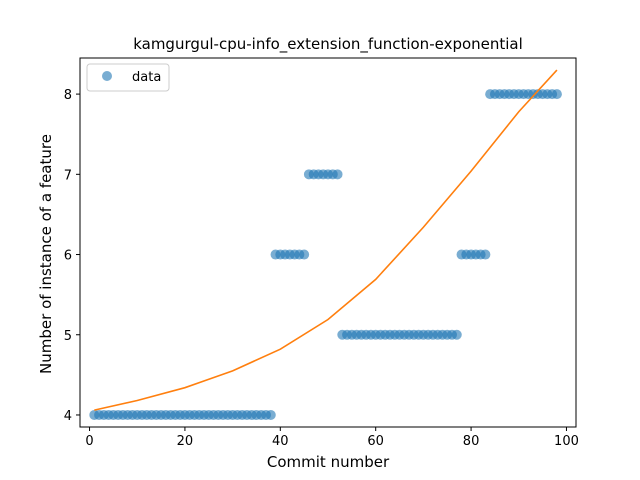  I want to click on y-tick-label: 5, so click(68, 336).